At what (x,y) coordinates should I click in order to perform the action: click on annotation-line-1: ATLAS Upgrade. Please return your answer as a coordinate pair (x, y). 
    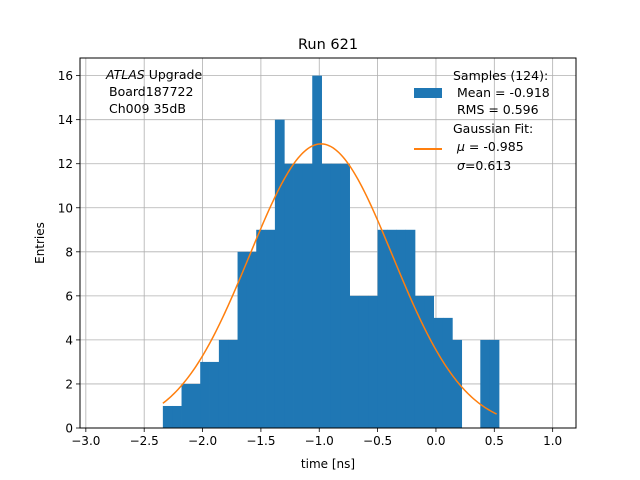
    Looking at the image, I should click on (153, 74).